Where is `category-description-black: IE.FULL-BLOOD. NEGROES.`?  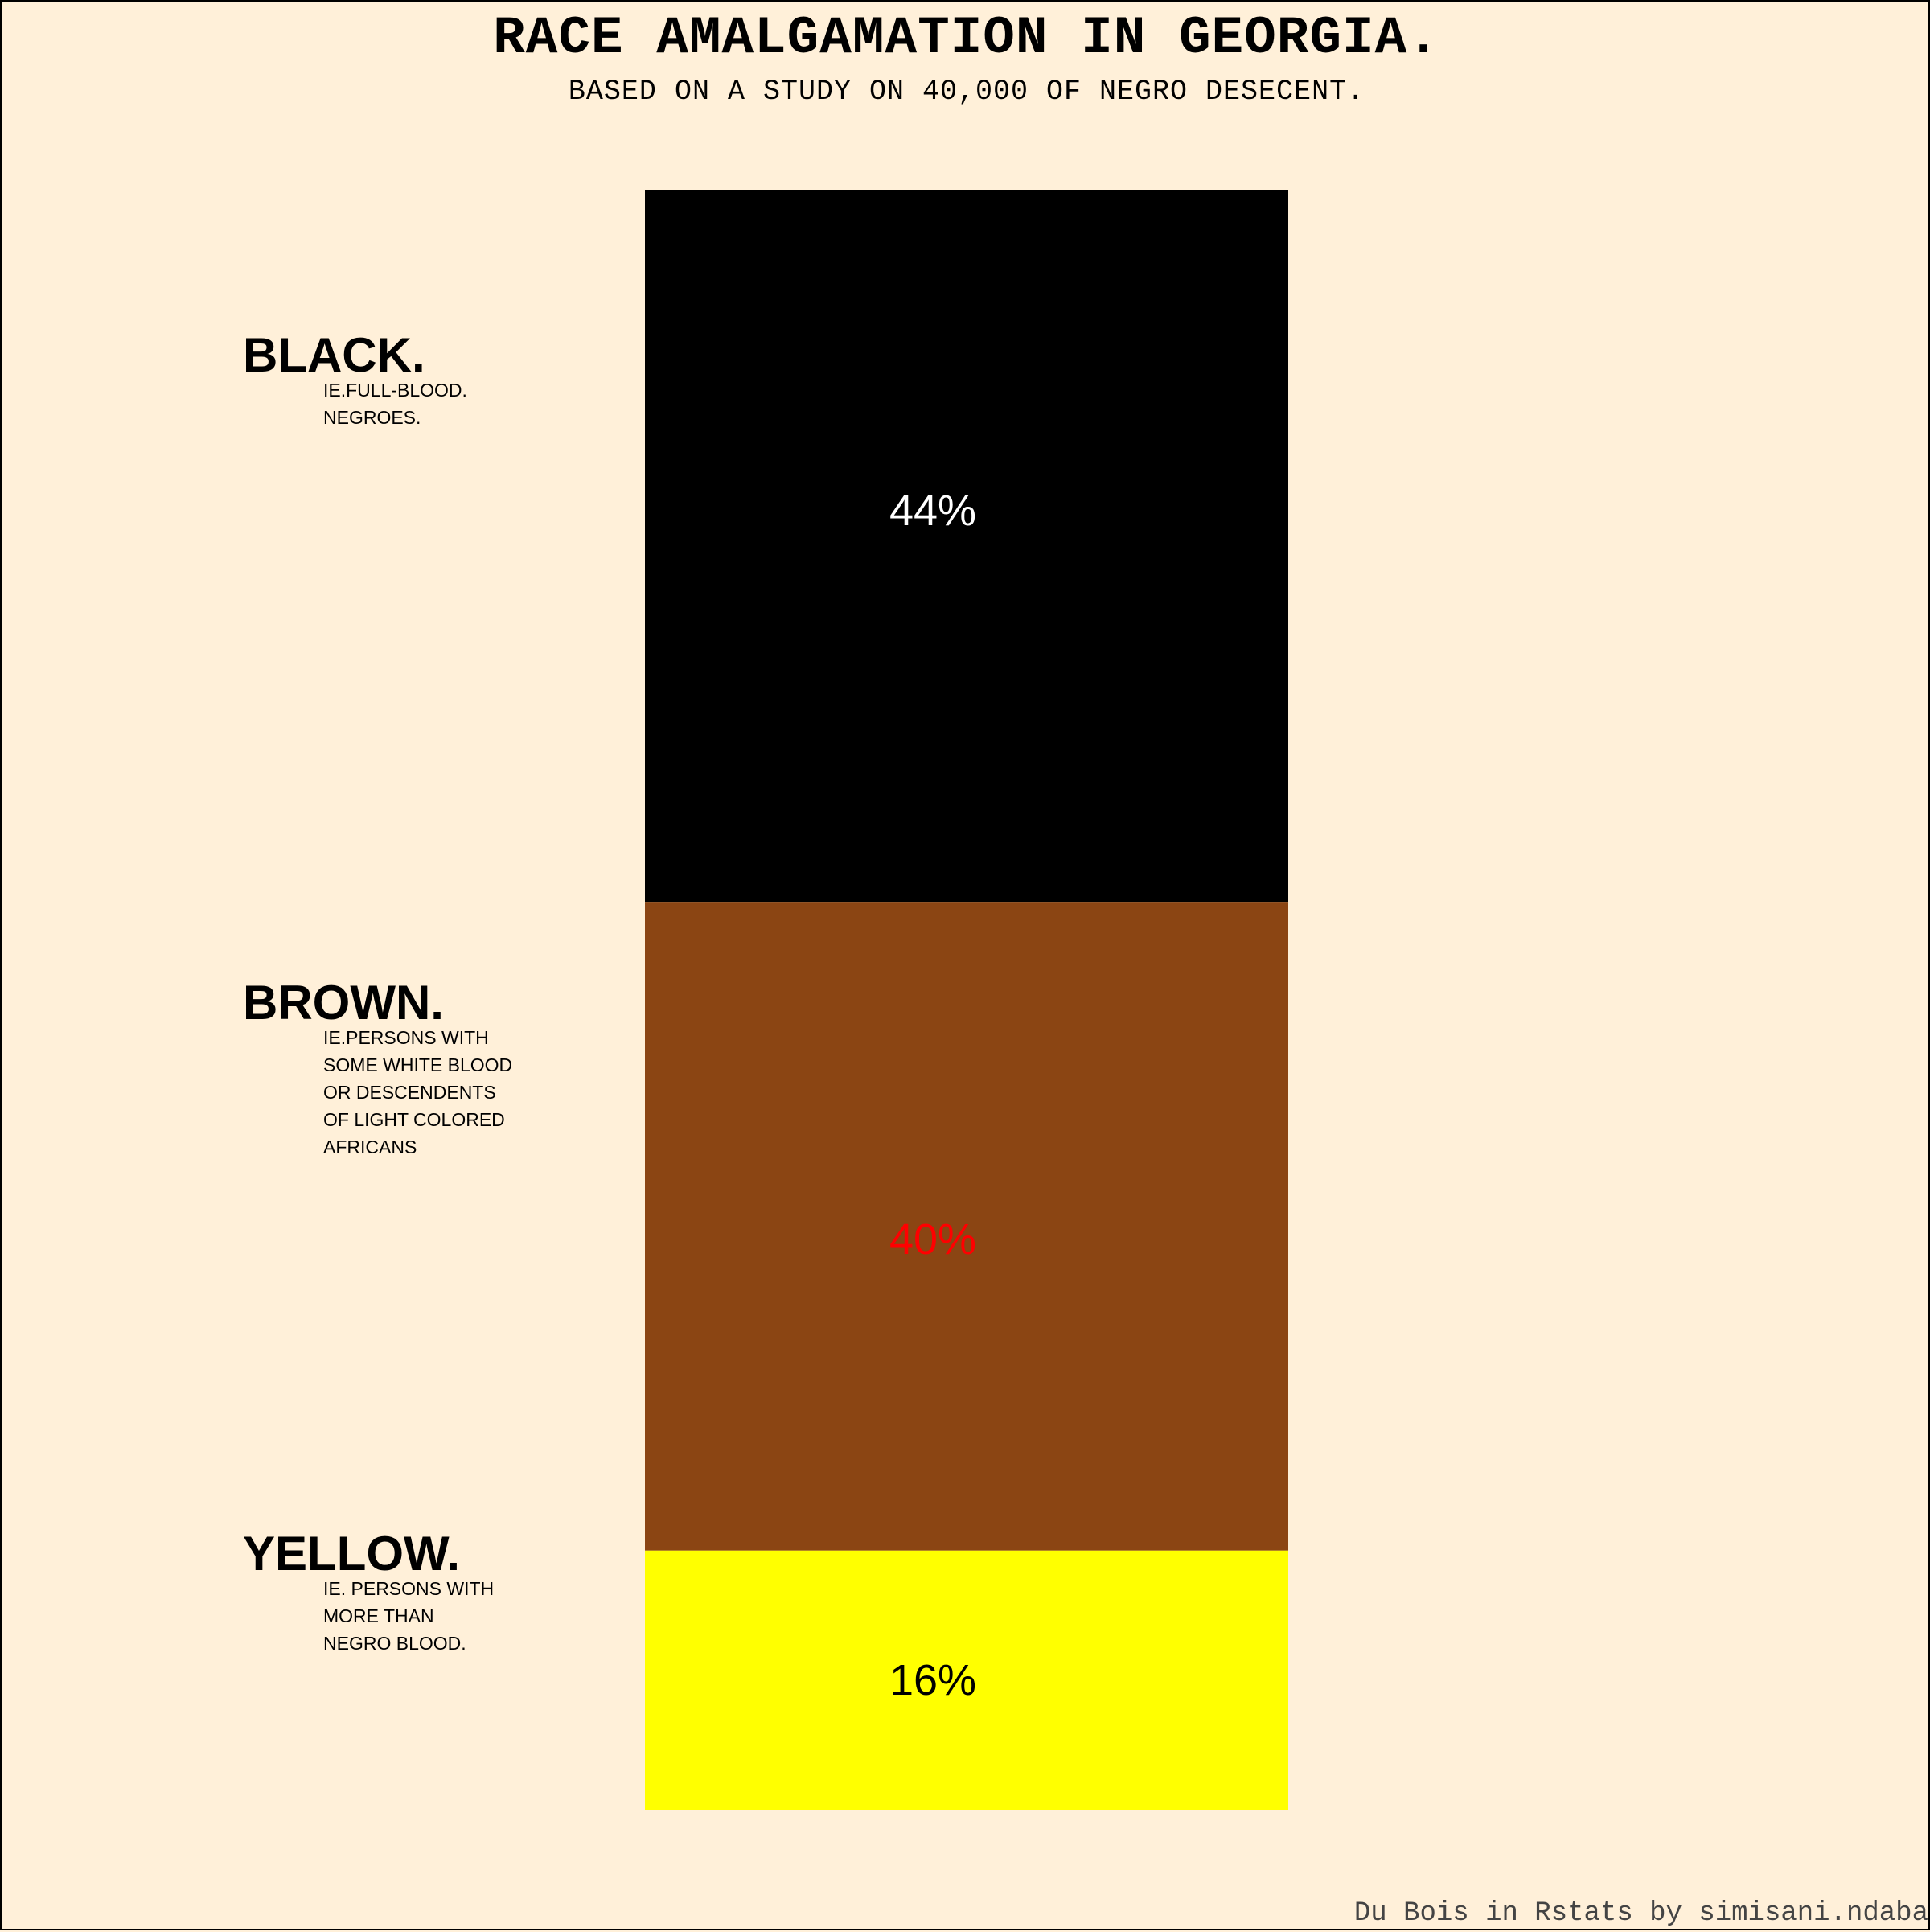 category-description-black: IE.FULL-BLOOD. NEGROES. is located at coordinates (395, 404).